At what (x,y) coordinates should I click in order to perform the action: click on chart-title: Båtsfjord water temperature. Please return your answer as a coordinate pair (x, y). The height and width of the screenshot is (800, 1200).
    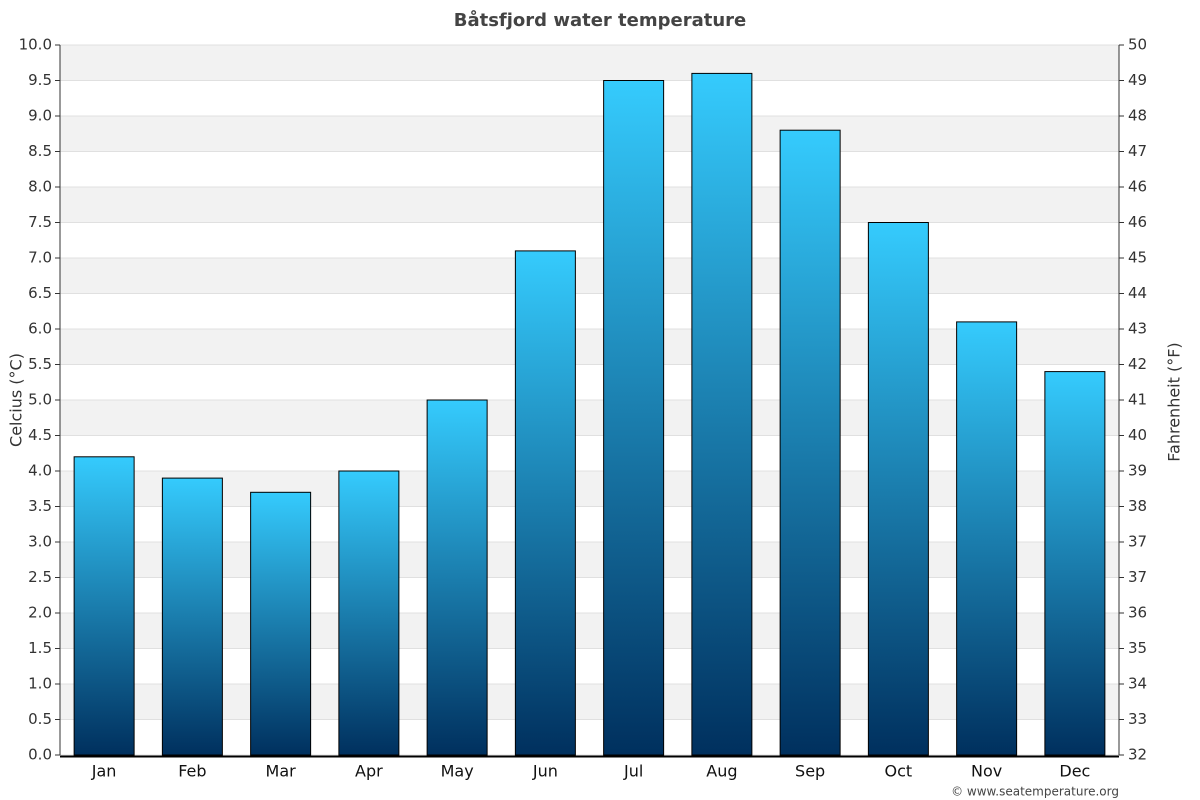
    Looking at the image, I should click on (600, 20).